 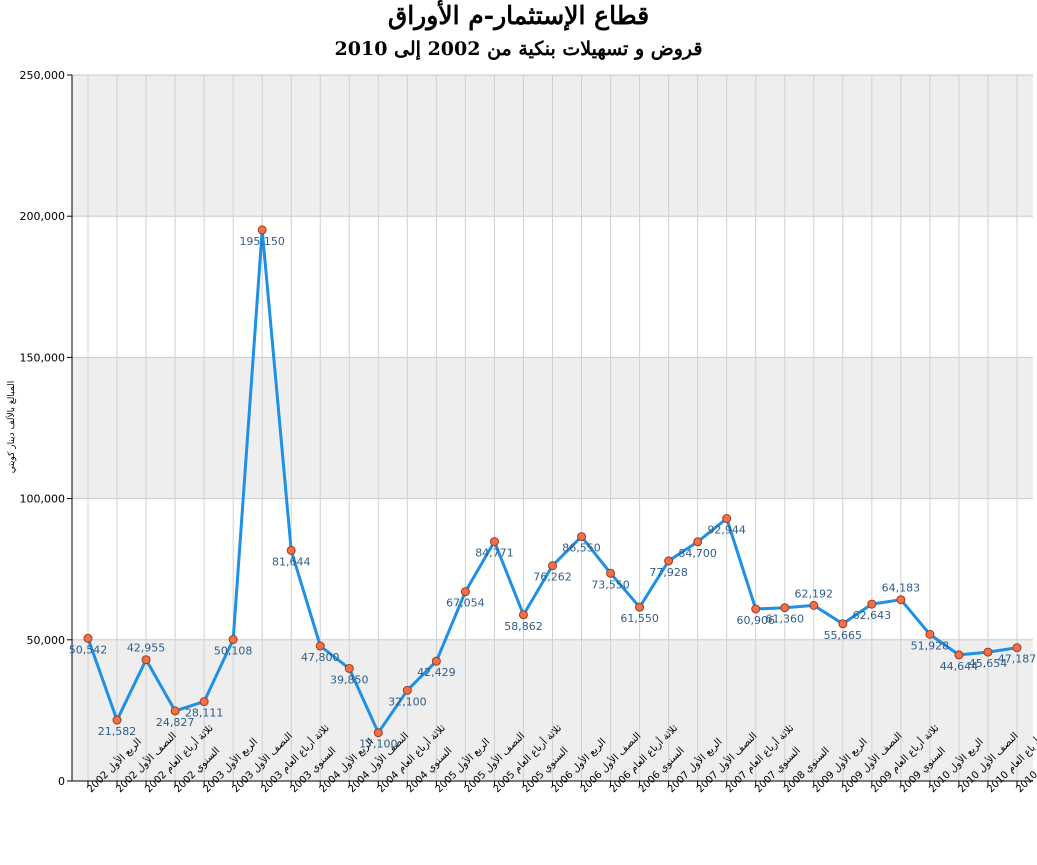 What do you see at coordinates (697, 553) in the screenshot?
I see `data-label: 84,700` at bounding box center [697, 553].